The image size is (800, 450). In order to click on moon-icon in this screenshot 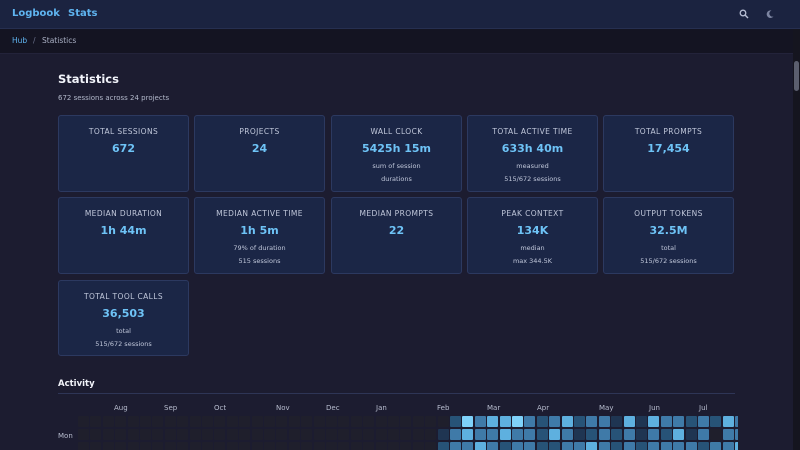, I will do `click(770, 14)`.